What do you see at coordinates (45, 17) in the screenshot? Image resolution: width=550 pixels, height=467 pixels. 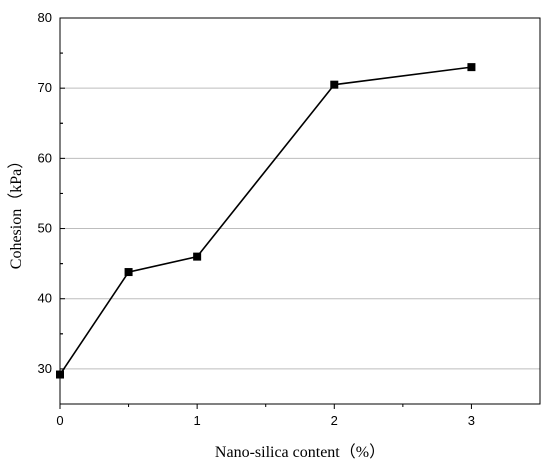 I see `y-tick-label: 80` at bounding box center [45, 17].